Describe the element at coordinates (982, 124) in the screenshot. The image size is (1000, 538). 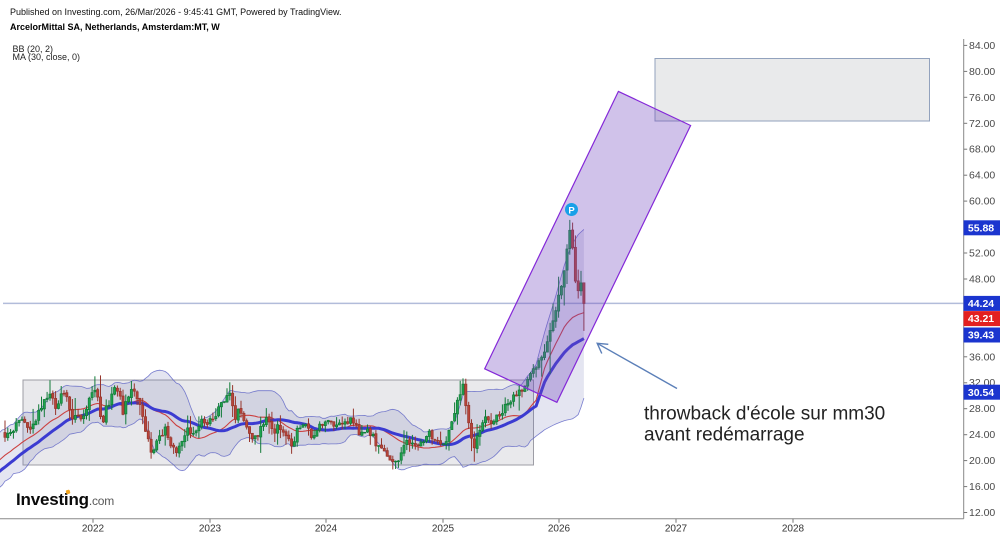
I see `svg-text: 72.00` at that location.